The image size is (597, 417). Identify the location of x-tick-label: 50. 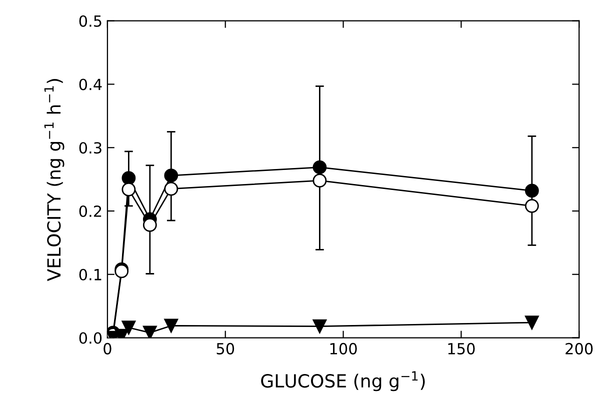
(225, 348).